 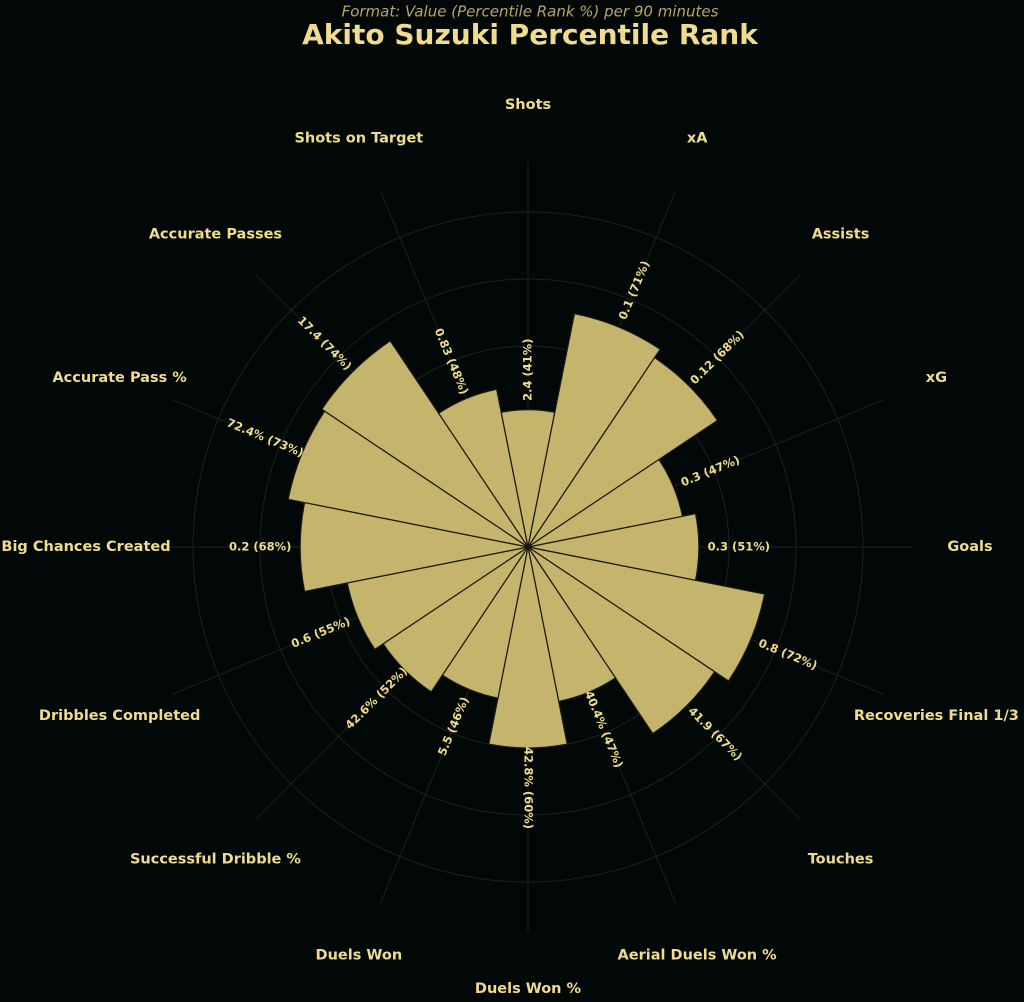 I want to click on category-label: Shots, so click(x=528, y=105).